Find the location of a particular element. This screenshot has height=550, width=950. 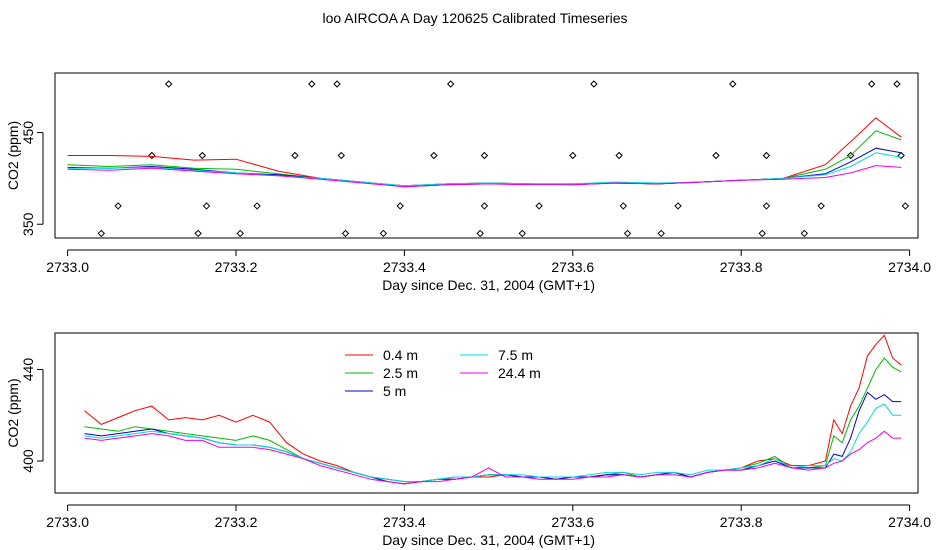

y-tick-label: 400 is located at coordinates (28, 461).